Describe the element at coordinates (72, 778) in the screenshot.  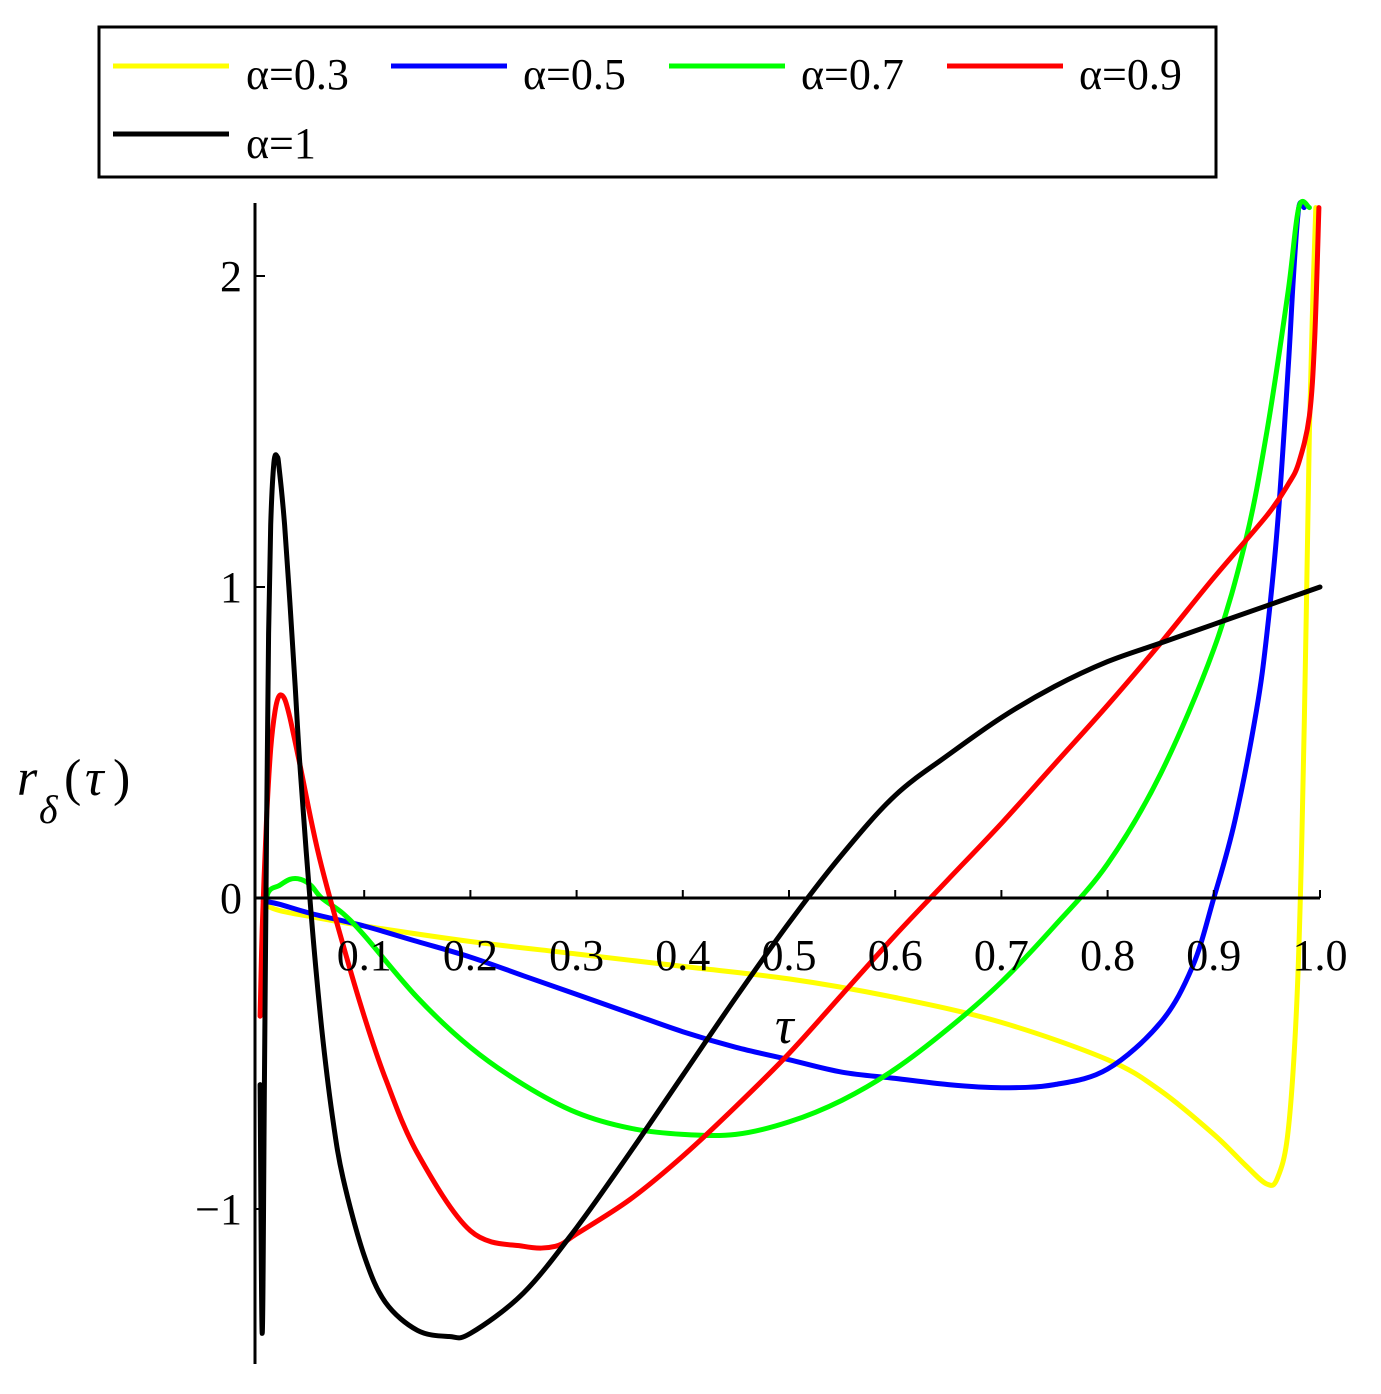
I see `y-axis-title-open-paren: (` at that location.